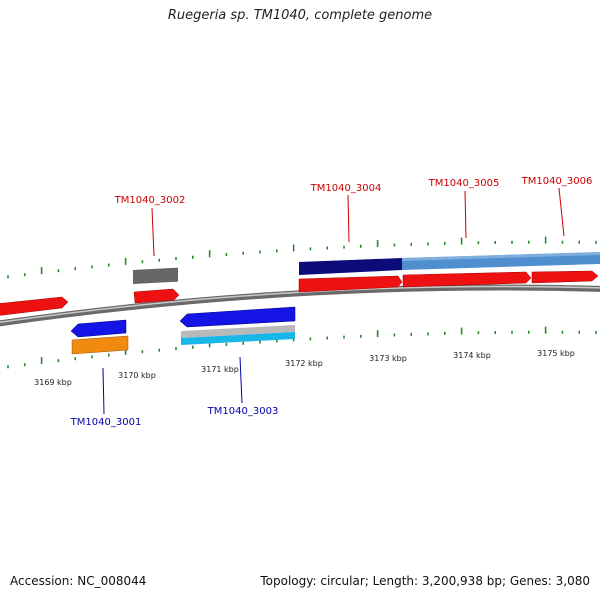 The image size is (600, 600). I want to click on gene-block-highlight, so click(501, 256).